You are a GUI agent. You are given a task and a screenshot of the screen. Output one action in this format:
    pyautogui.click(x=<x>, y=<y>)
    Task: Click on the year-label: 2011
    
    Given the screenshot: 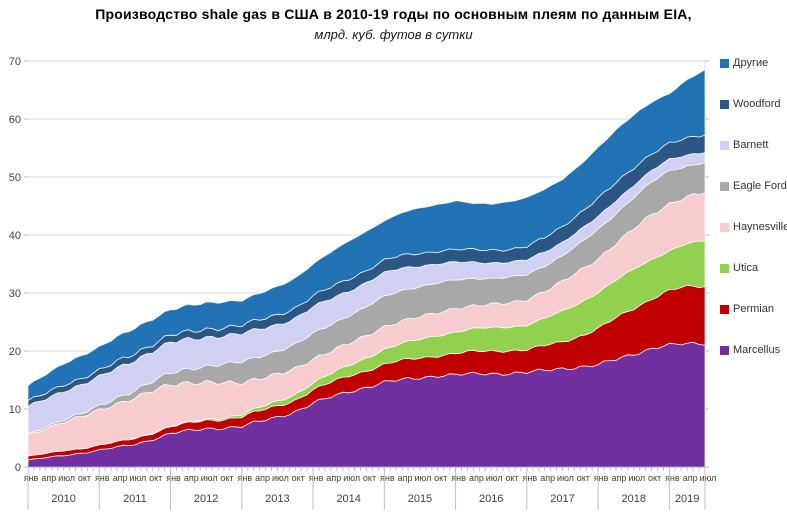 What is the action you would take?
    pyautogui.click(x=135, y=499)
    